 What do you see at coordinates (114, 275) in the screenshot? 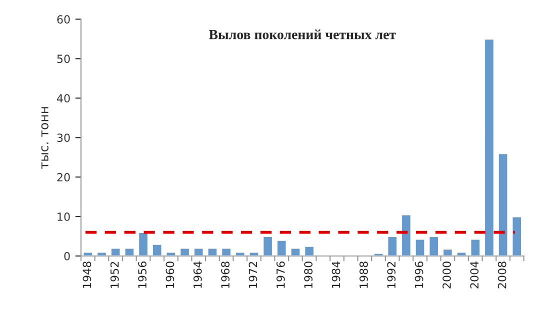
I see `x-tick-label: 1952` at bounding box center [114, 275].